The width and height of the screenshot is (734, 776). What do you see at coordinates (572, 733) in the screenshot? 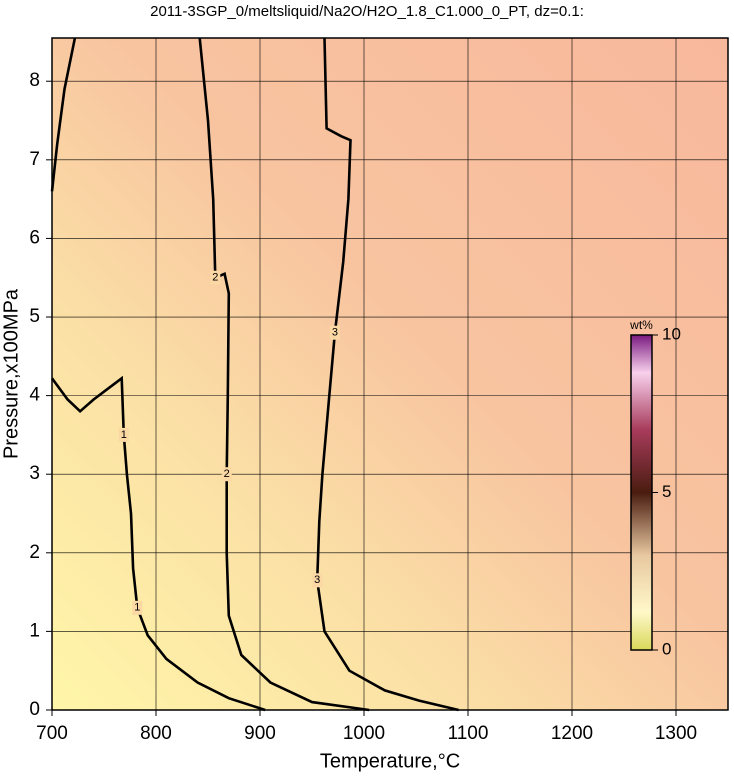
I see `x-tick-label: 1200` at bounding box center [572, 733].